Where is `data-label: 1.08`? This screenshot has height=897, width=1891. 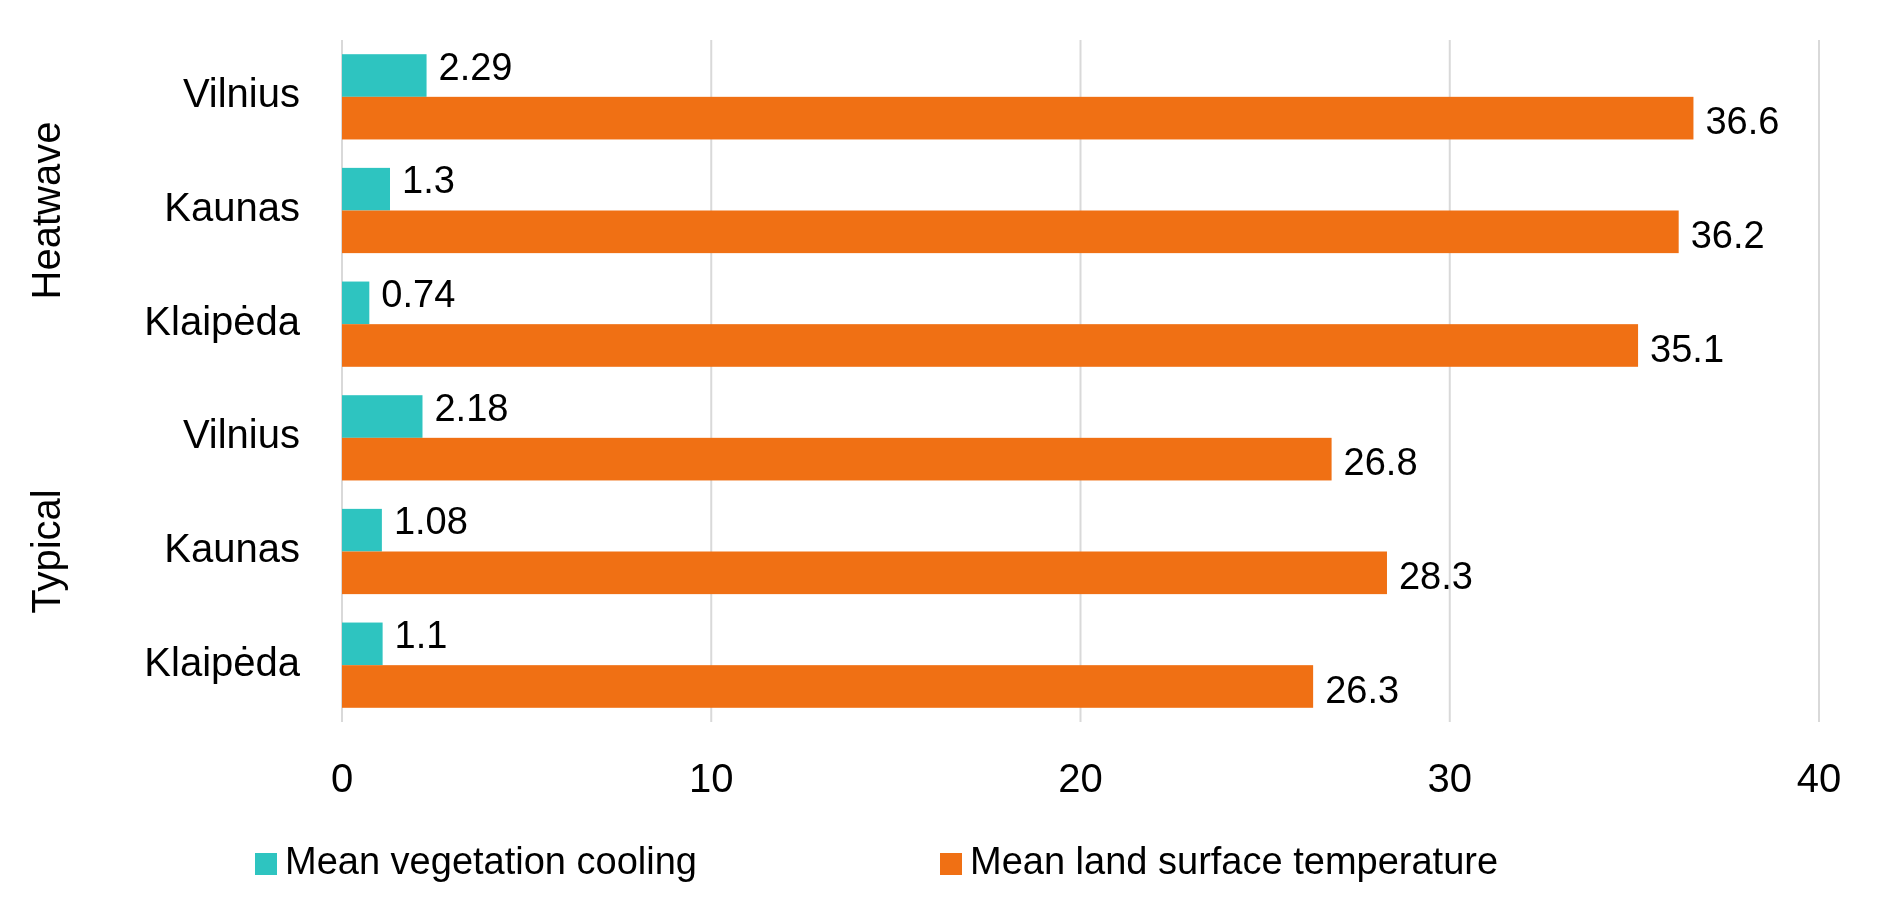 data-label: 1.08 is located at coordinates (430, 521).